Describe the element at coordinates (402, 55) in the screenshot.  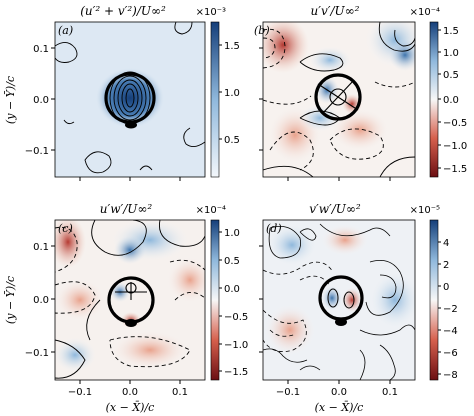
I see `panel-b-pos-peak` at that location.